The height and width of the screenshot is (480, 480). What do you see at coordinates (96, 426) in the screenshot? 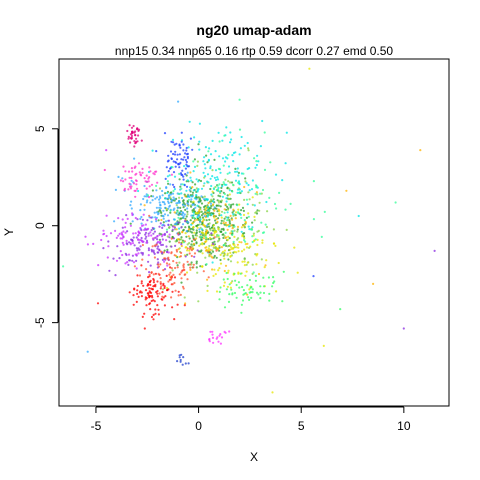
I see `x-tick-label: -5` at bounding box center [96, 426].